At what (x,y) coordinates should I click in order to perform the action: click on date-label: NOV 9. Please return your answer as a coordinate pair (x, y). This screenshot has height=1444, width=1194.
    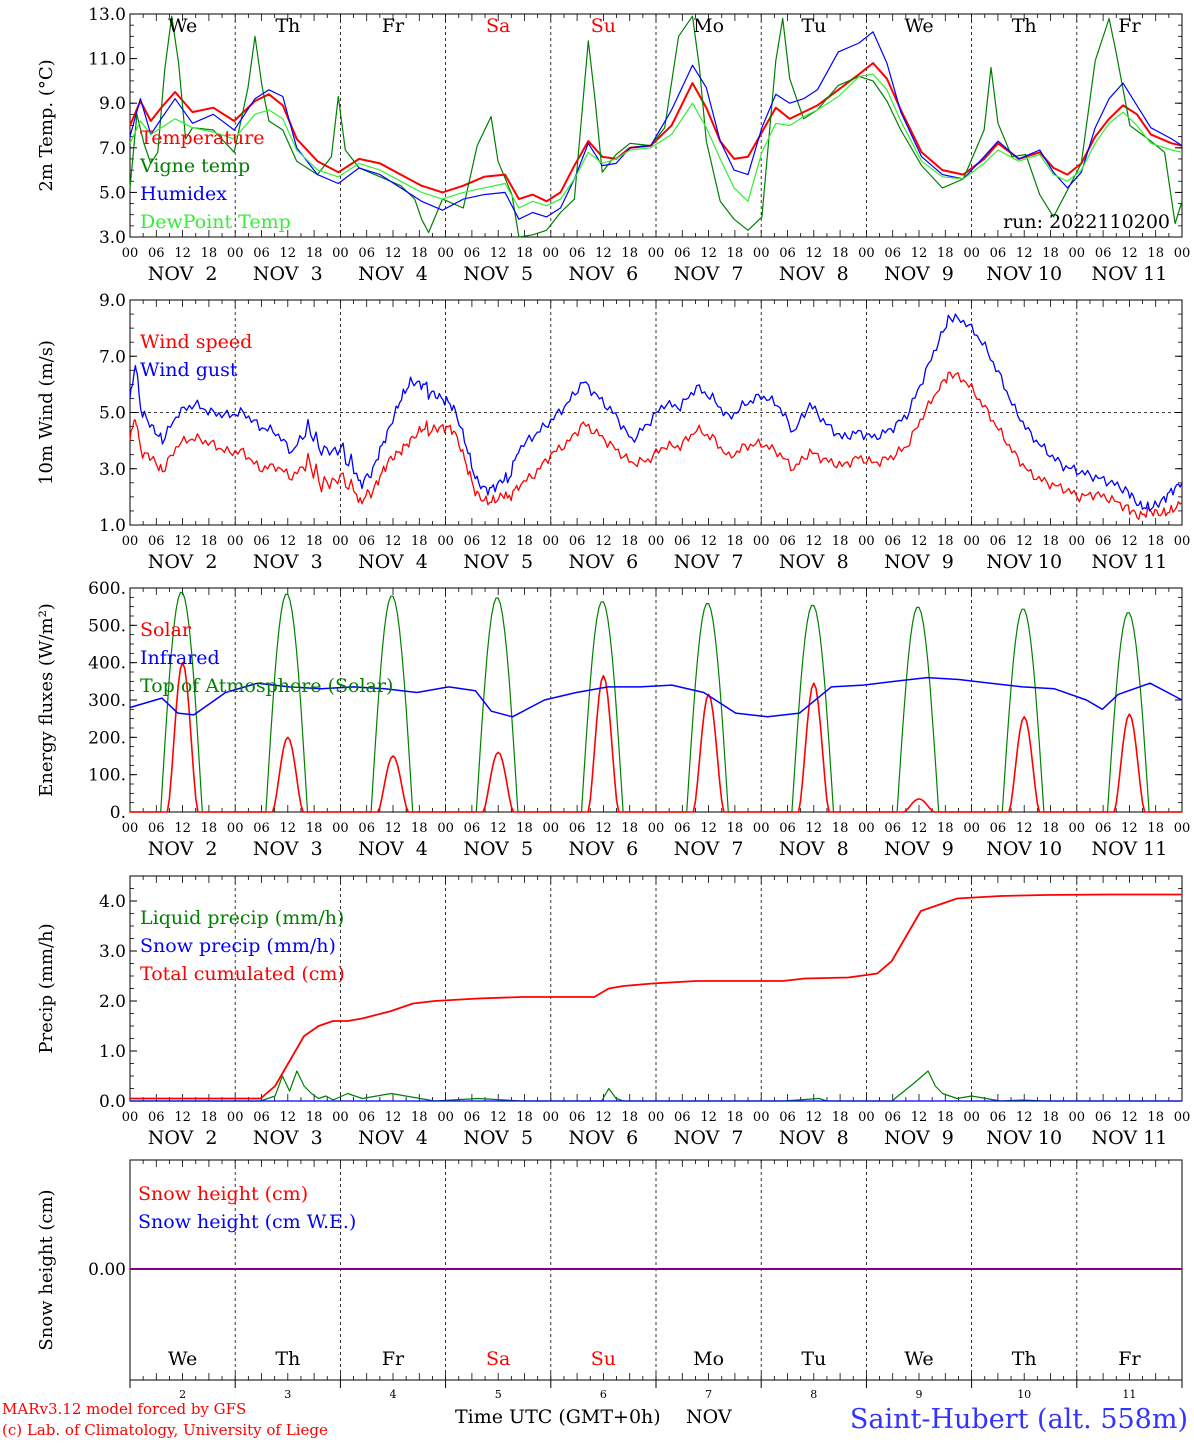
    Looking at the image, I should click on (919, 1138).